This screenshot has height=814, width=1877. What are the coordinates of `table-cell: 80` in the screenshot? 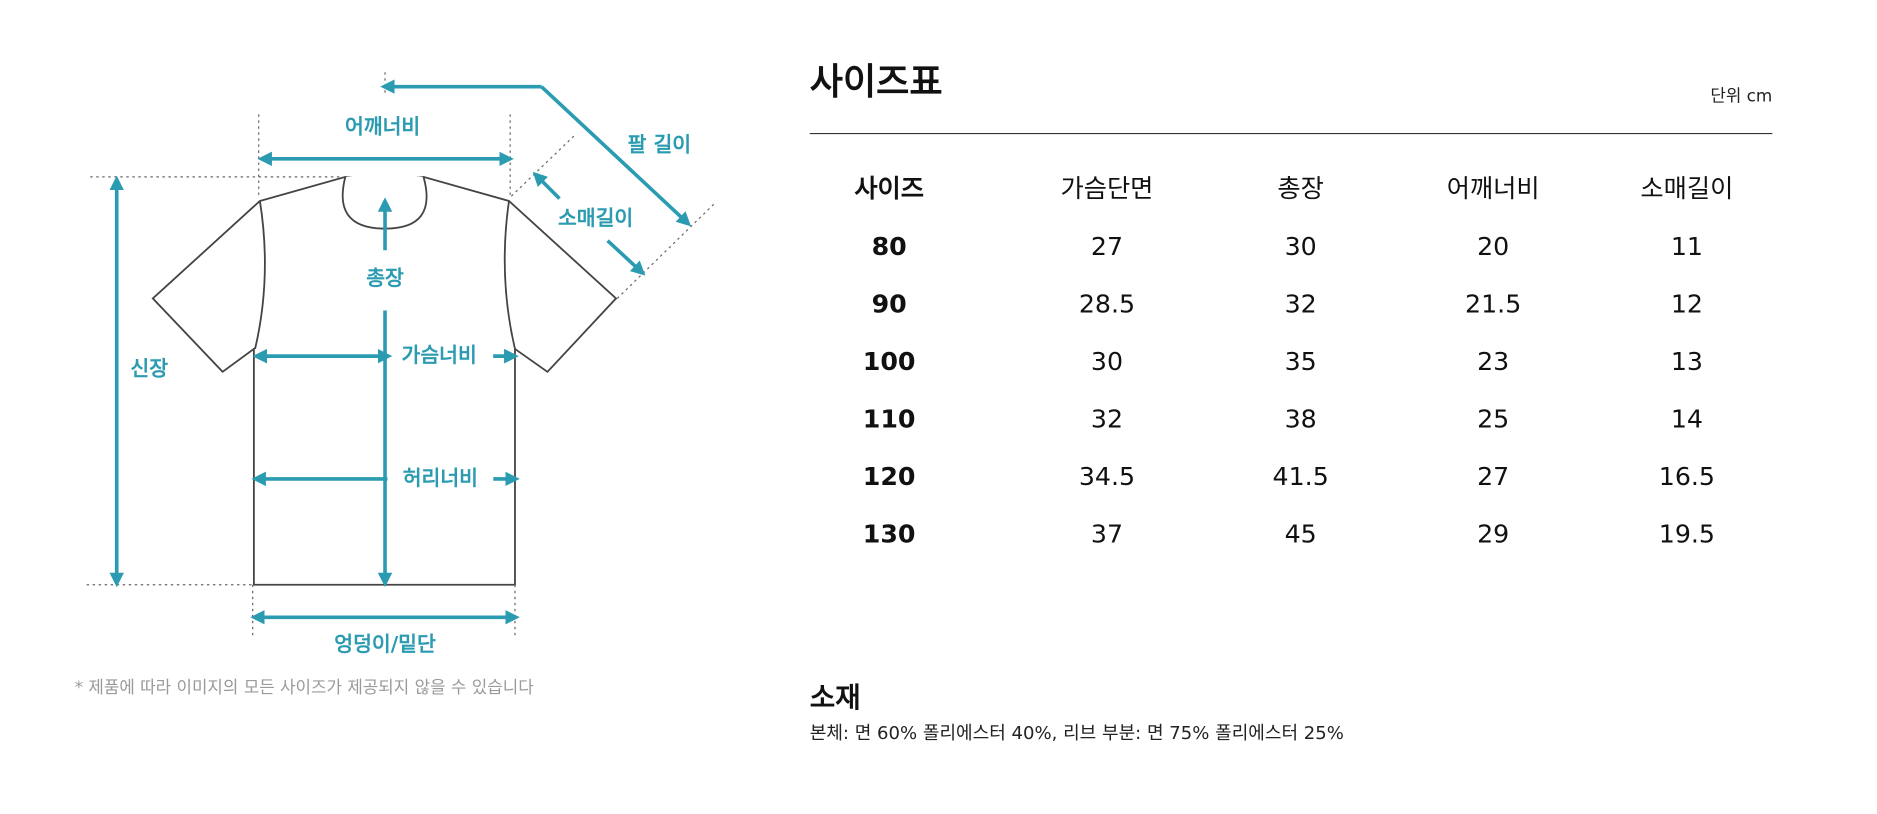 It's located at (889, 246).